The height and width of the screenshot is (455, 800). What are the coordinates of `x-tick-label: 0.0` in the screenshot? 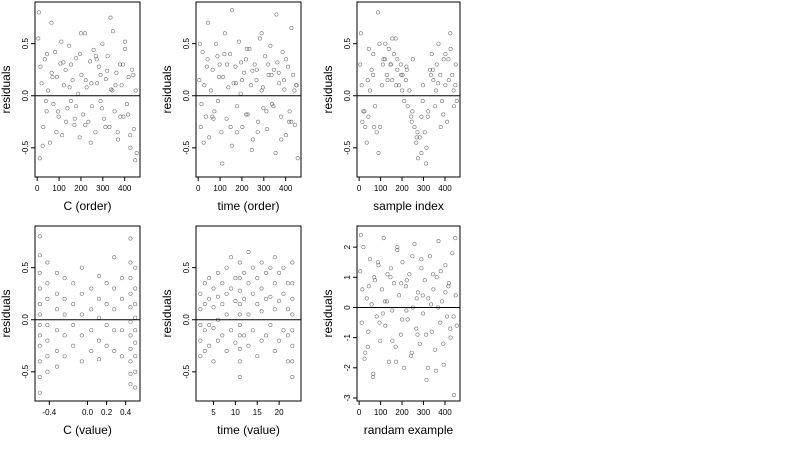 It's located at (88, 412).